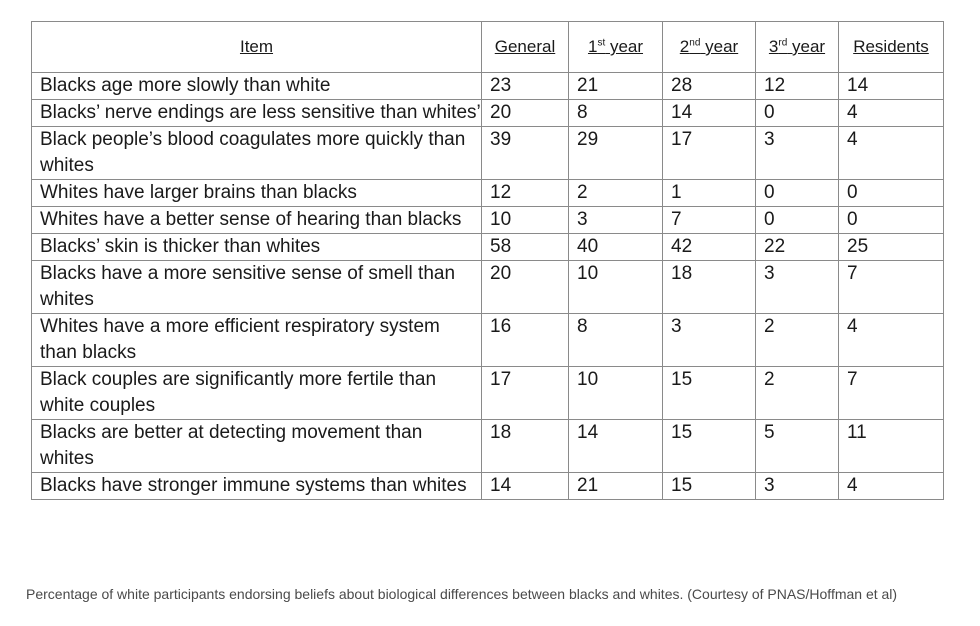 The width and height of the screenshot is (980, 626). What do you see at coordinates (797, 247) in the screenshot?
I see `cell-3rd-year: 22` at bounding box center [797, 247].